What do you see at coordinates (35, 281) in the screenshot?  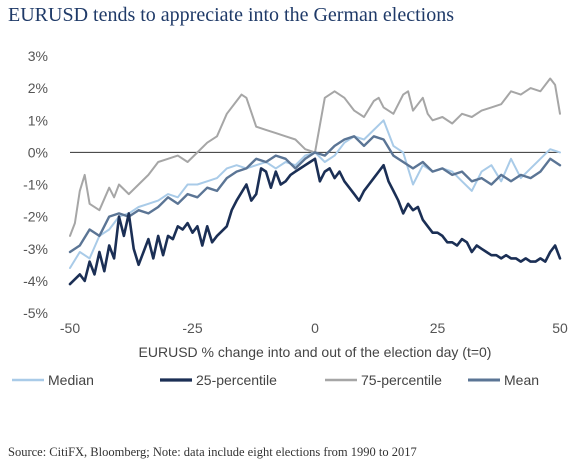 I see `y-tick-label: -4%` at bounding box center [35, 281].